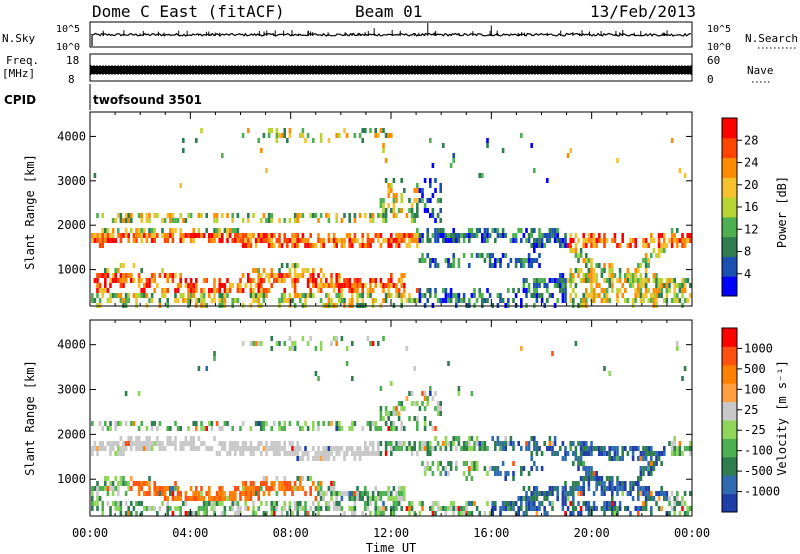  Describe the element at coordinates (771, 38) in the screenshot. I see `nsearch-label: N.Search` at that location.